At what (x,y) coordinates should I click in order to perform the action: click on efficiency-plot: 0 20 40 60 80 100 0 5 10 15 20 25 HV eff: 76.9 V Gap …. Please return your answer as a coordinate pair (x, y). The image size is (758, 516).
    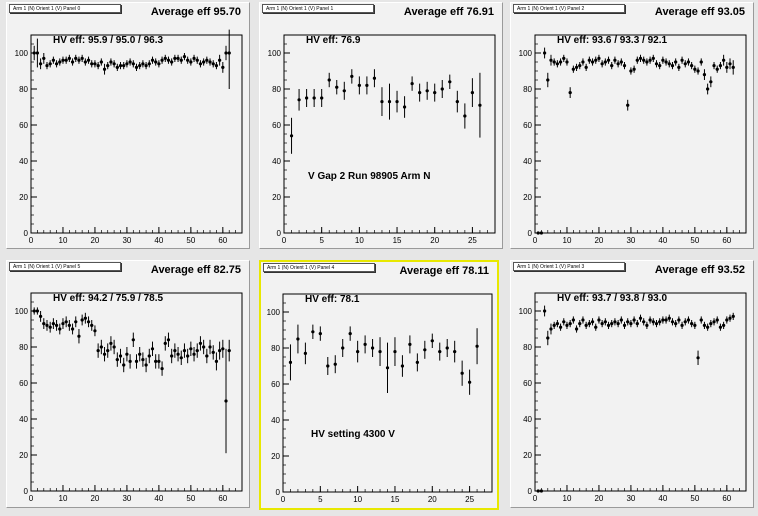
    Looking at the image, I should click on (382, 139).